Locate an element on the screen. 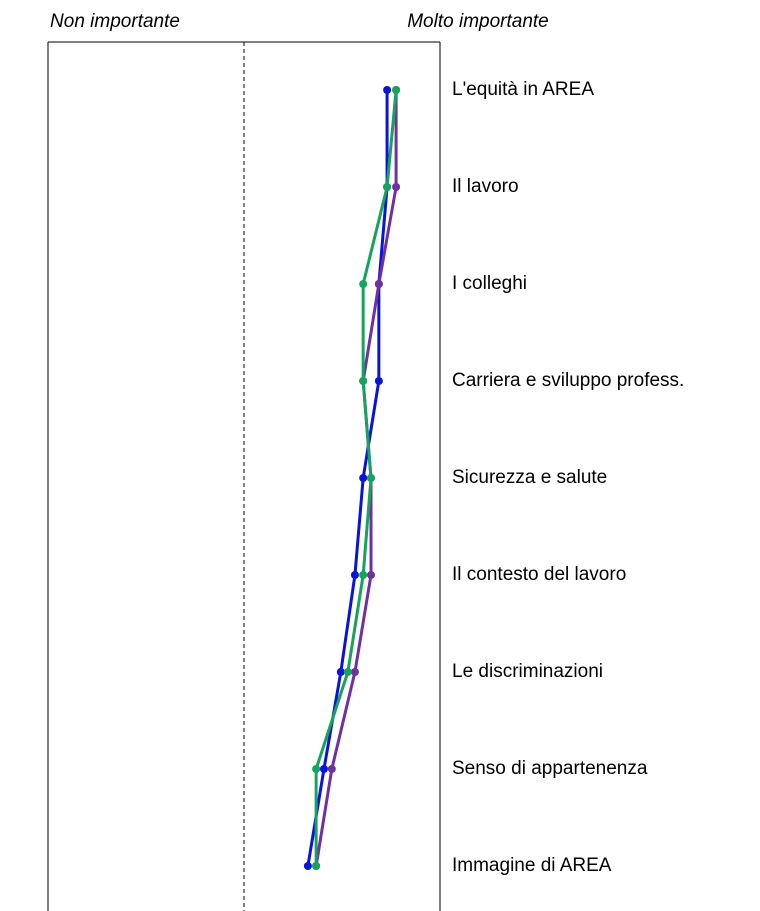 This screenshot has height=911, width=760. category-label: Carriera e sviluppo profess. is located at coordinates (568, 380).